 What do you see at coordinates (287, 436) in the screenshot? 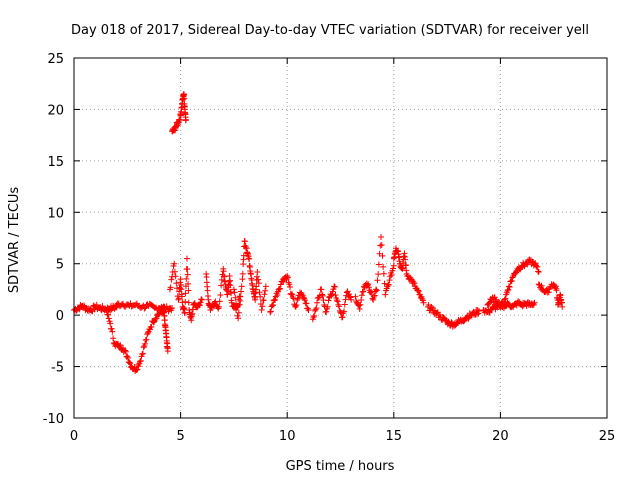
I see `x-tick-label: 10` at bounding box center [287, 436].